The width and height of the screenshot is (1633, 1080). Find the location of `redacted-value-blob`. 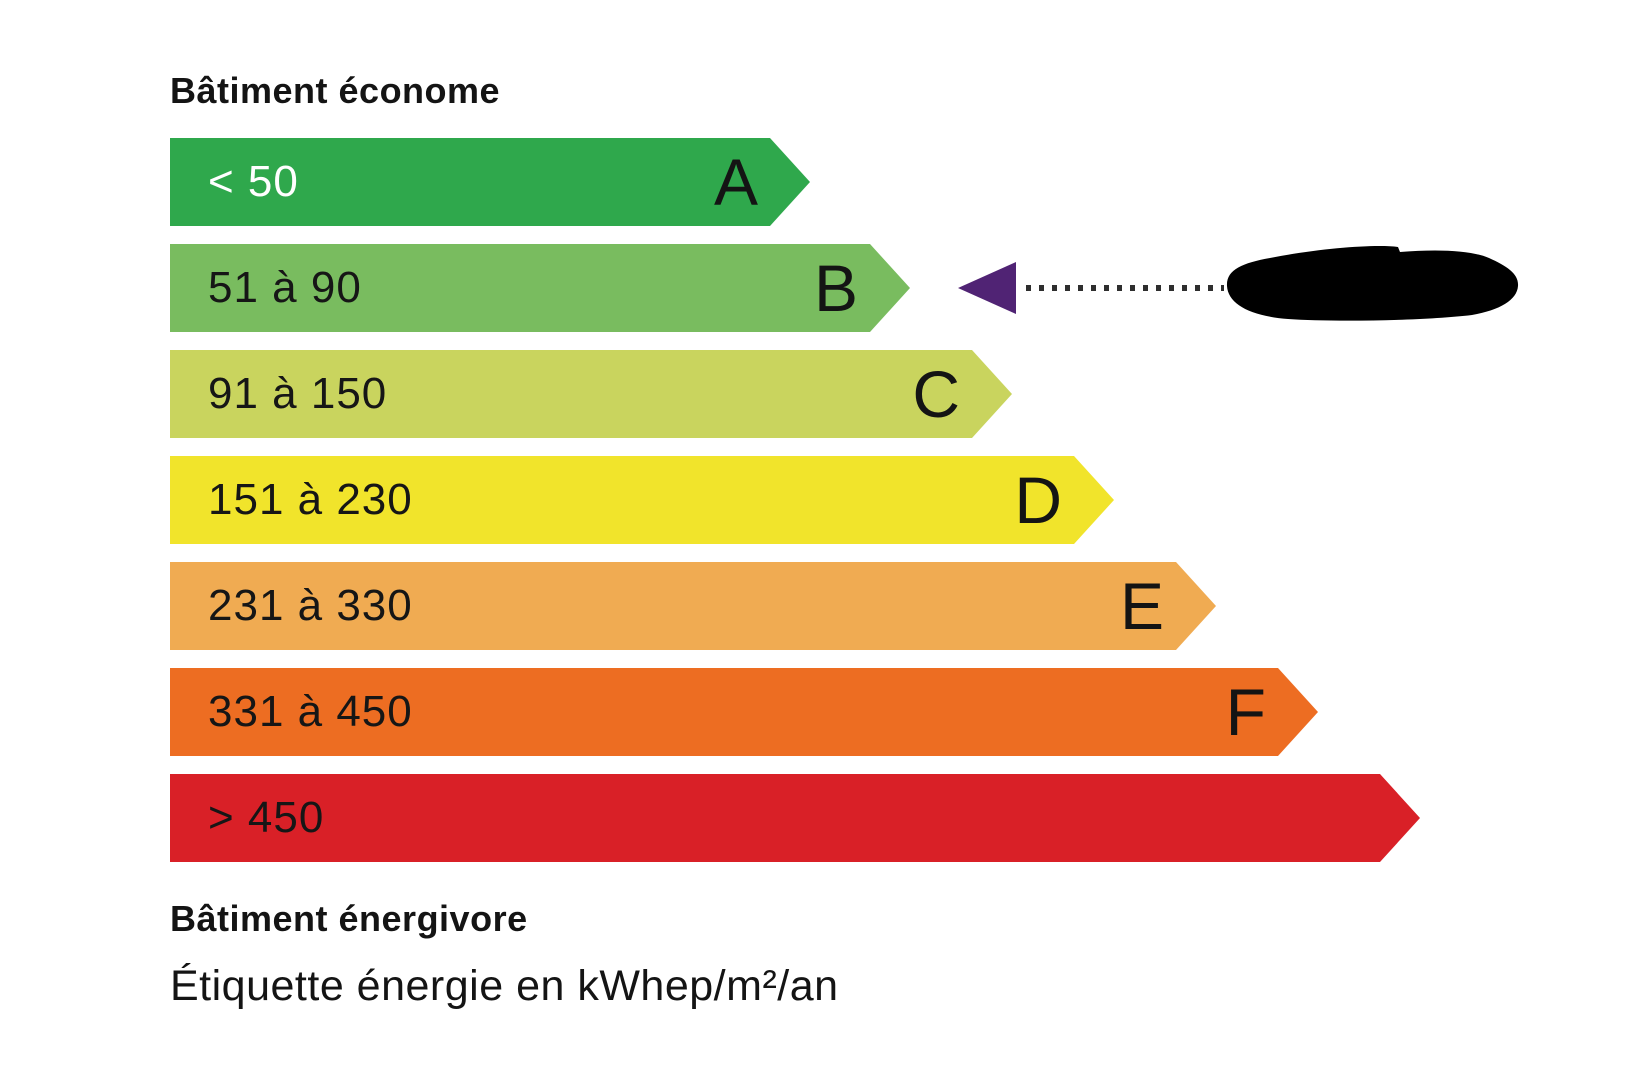

redacted-value-blob is located at coordinates (1372, 283).